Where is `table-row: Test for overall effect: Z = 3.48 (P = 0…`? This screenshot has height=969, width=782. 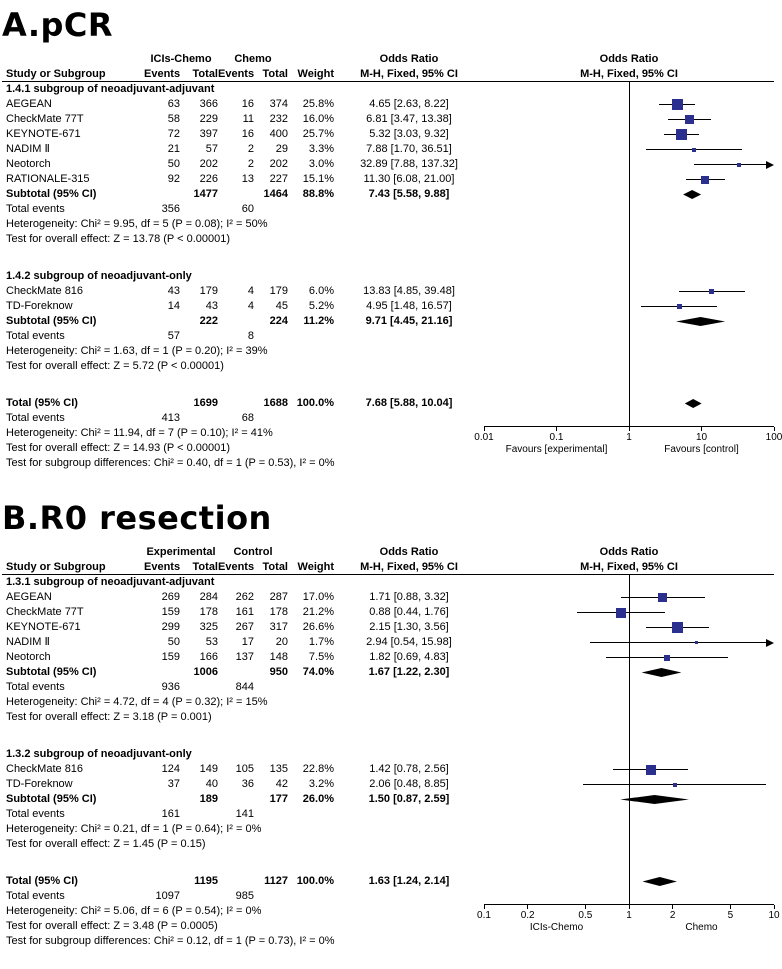 table-row: Test for overall effect: Z = 3.48 (P = 0… is located at coordinates (388, 926).